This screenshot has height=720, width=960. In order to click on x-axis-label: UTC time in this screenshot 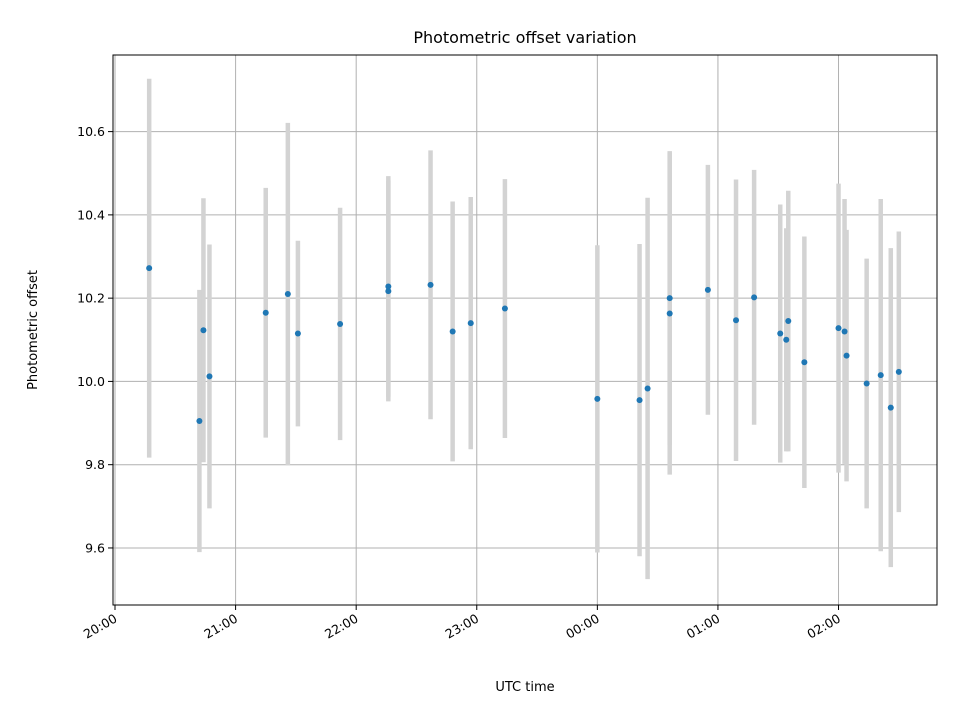, I will do `click(524, 687)`.